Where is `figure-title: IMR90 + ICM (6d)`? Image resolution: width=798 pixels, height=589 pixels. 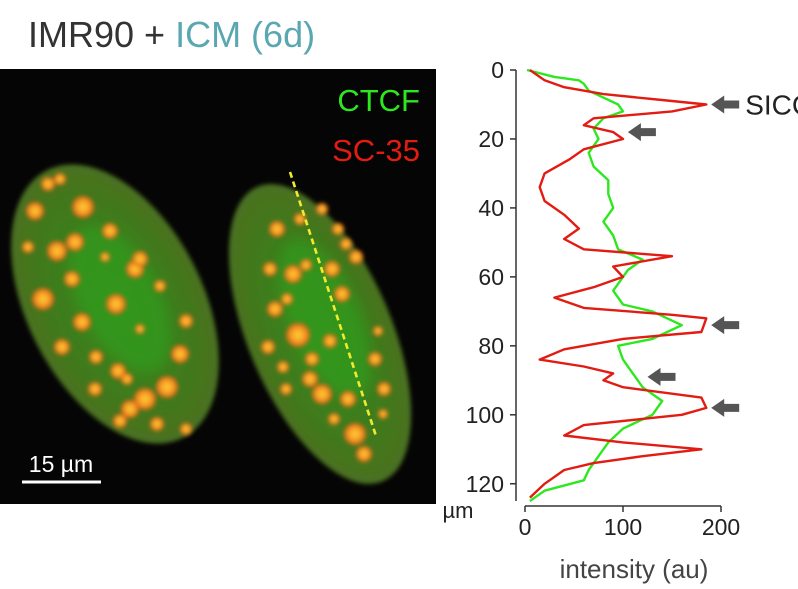 figure-title: IMR90 + ICM (6d) is located at coordinates (171, 35).